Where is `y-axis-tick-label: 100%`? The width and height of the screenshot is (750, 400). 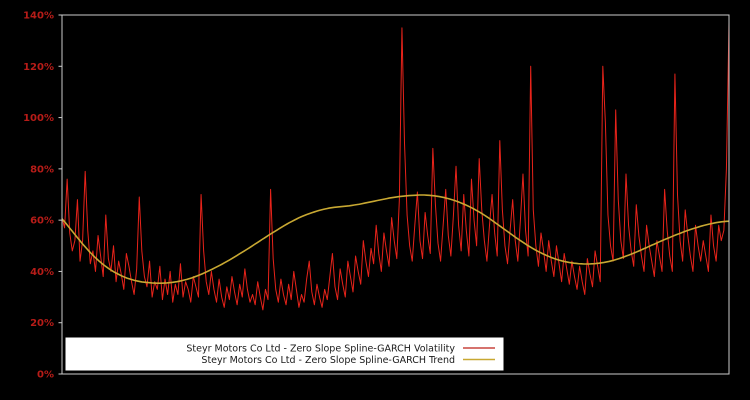
y-axis-tick-label: 100% is located at coordinates (38, 118).